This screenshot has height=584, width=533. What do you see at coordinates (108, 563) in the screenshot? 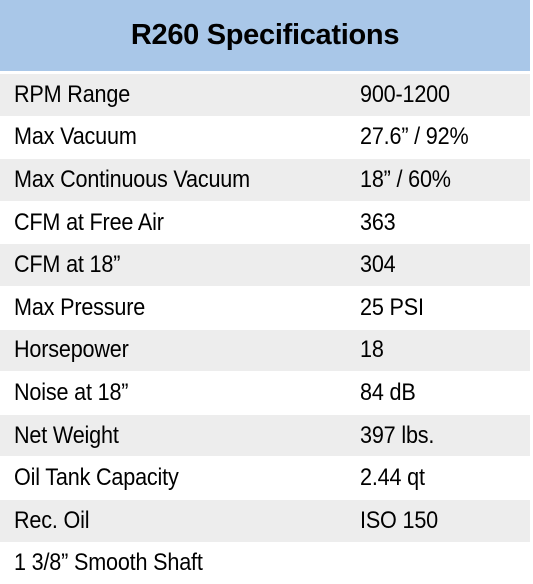
I see `spec-label: 1 3/8” Smooth Shaft` at bounding box center [108, 563].